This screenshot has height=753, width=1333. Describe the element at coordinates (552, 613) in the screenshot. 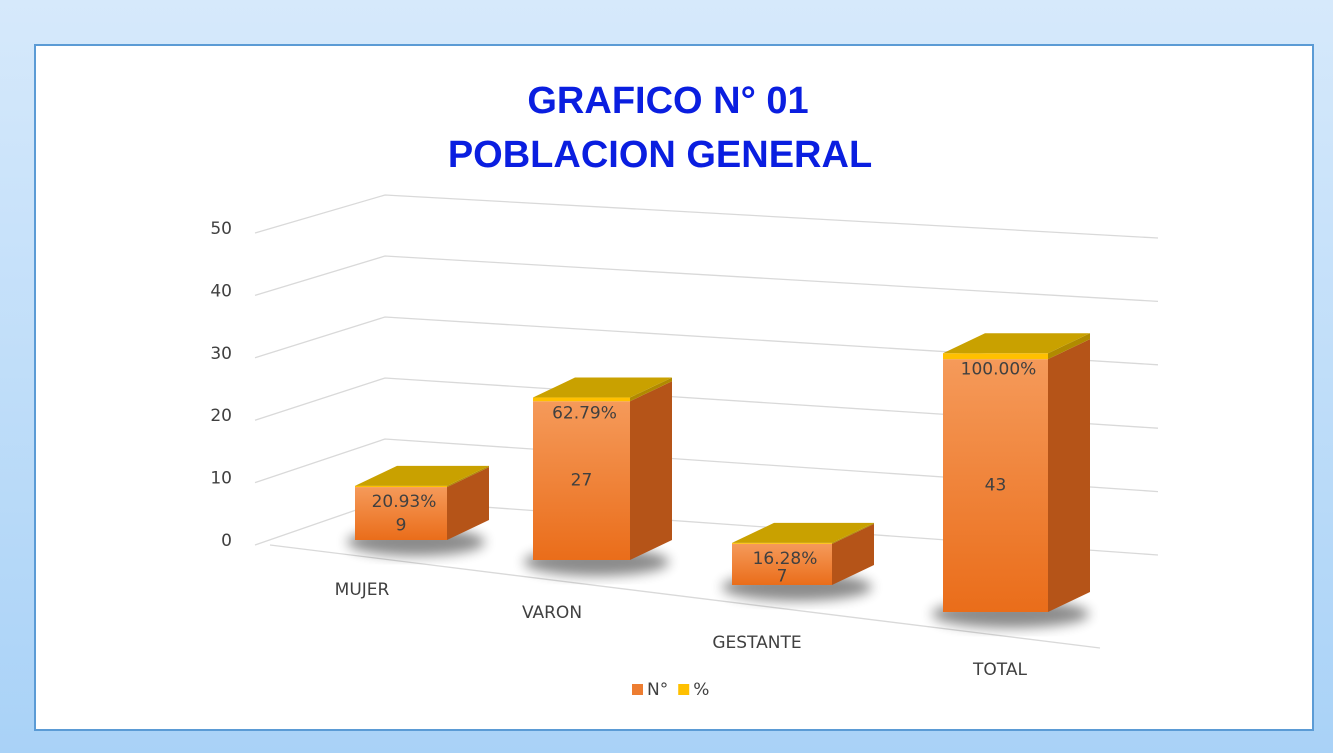

I see `x-tick-label: VARON` at that location.